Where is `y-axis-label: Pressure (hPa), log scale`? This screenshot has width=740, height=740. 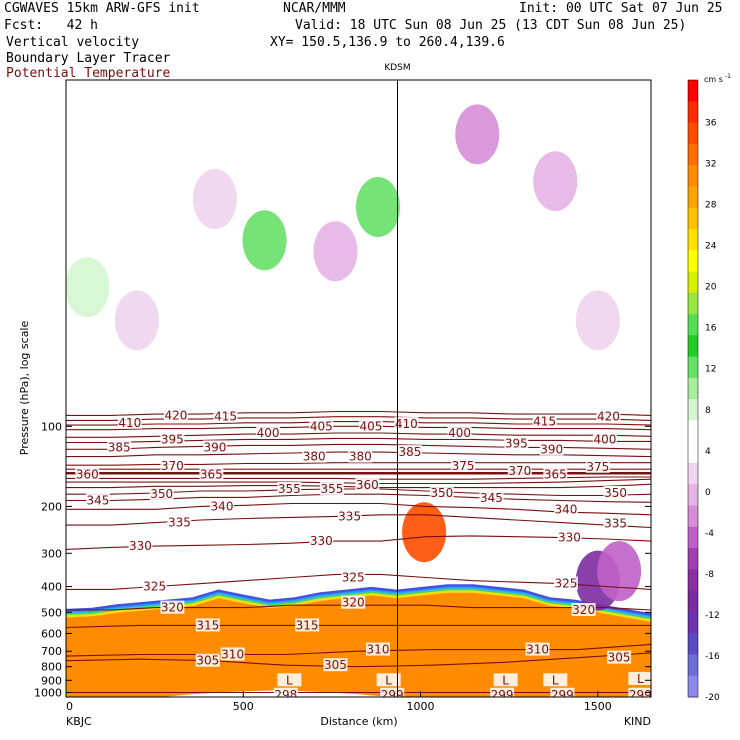 y-axis-label: Pressure (hPa), log scale is located at coordinates (24, 388).